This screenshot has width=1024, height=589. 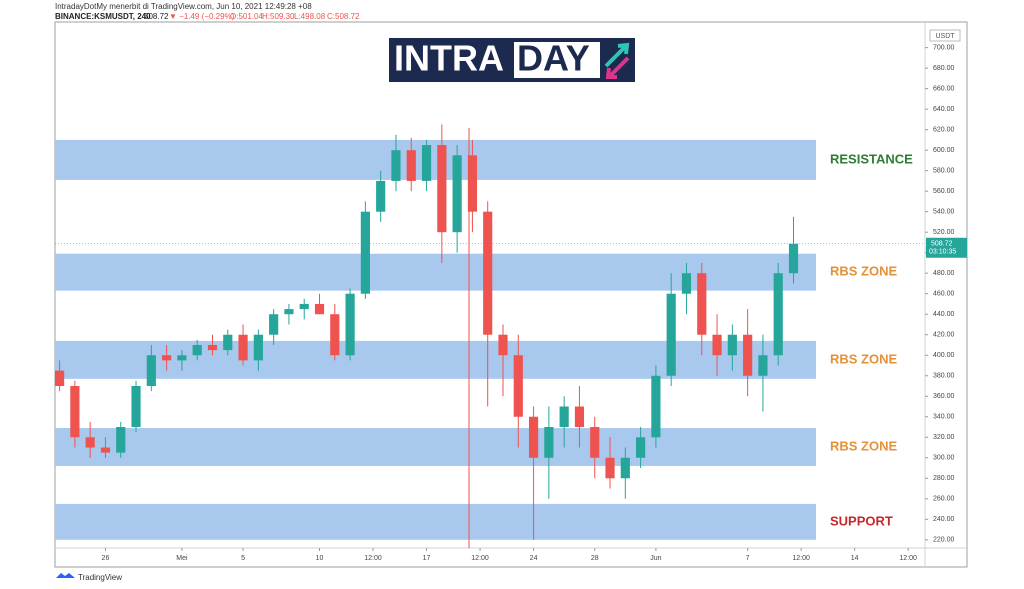 I want to click on last-price-box, so click(x=946, y=247).